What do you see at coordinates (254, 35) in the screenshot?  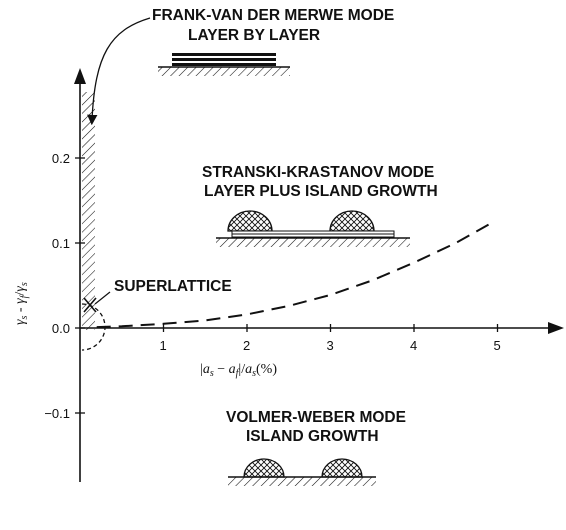 I see `fvdm-subtitle: LAYER BY LAYER` at bounding box center [254, 35].